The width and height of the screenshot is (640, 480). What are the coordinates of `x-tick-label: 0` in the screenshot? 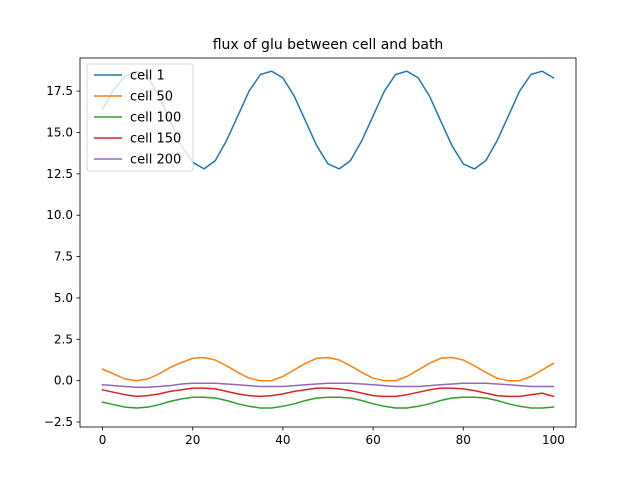 It's located at (103, 440).